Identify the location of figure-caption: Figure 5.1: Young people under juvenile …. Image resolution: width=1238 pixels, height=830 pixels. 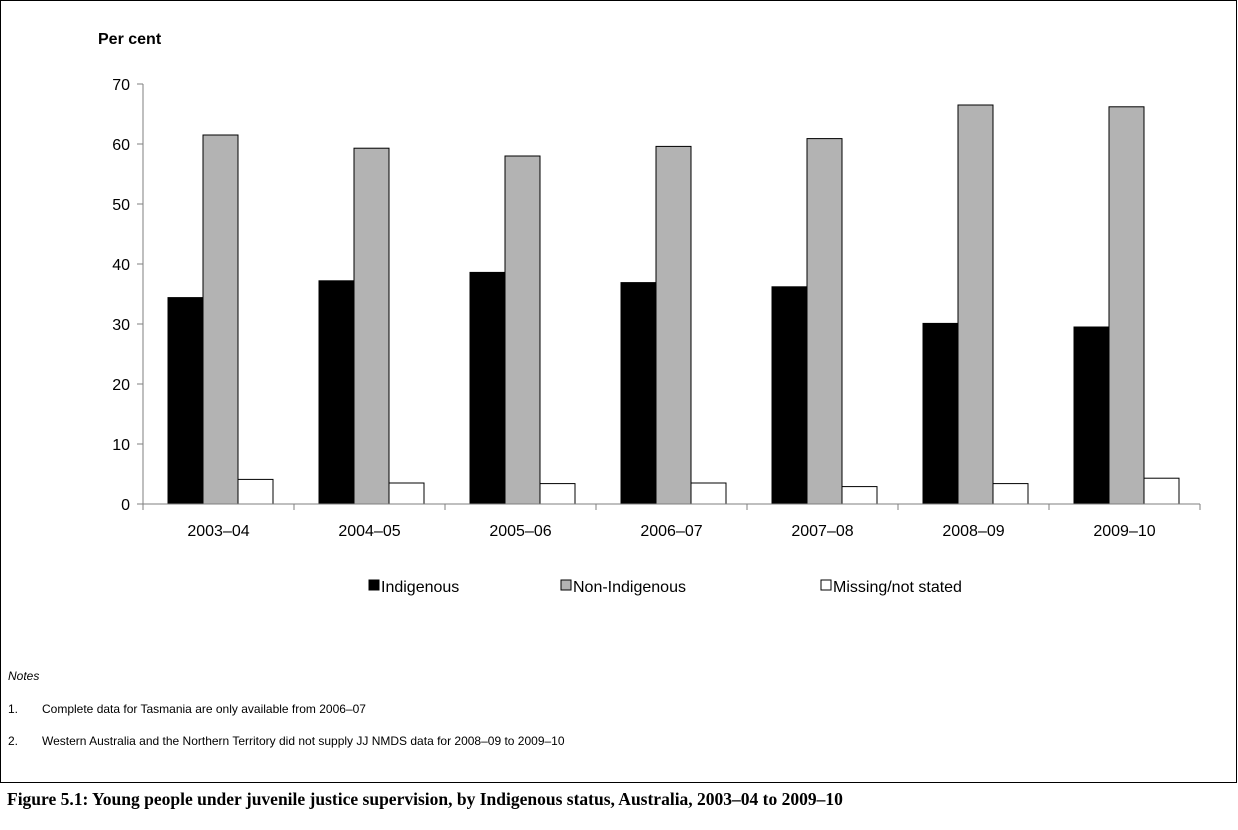
(425, 799).